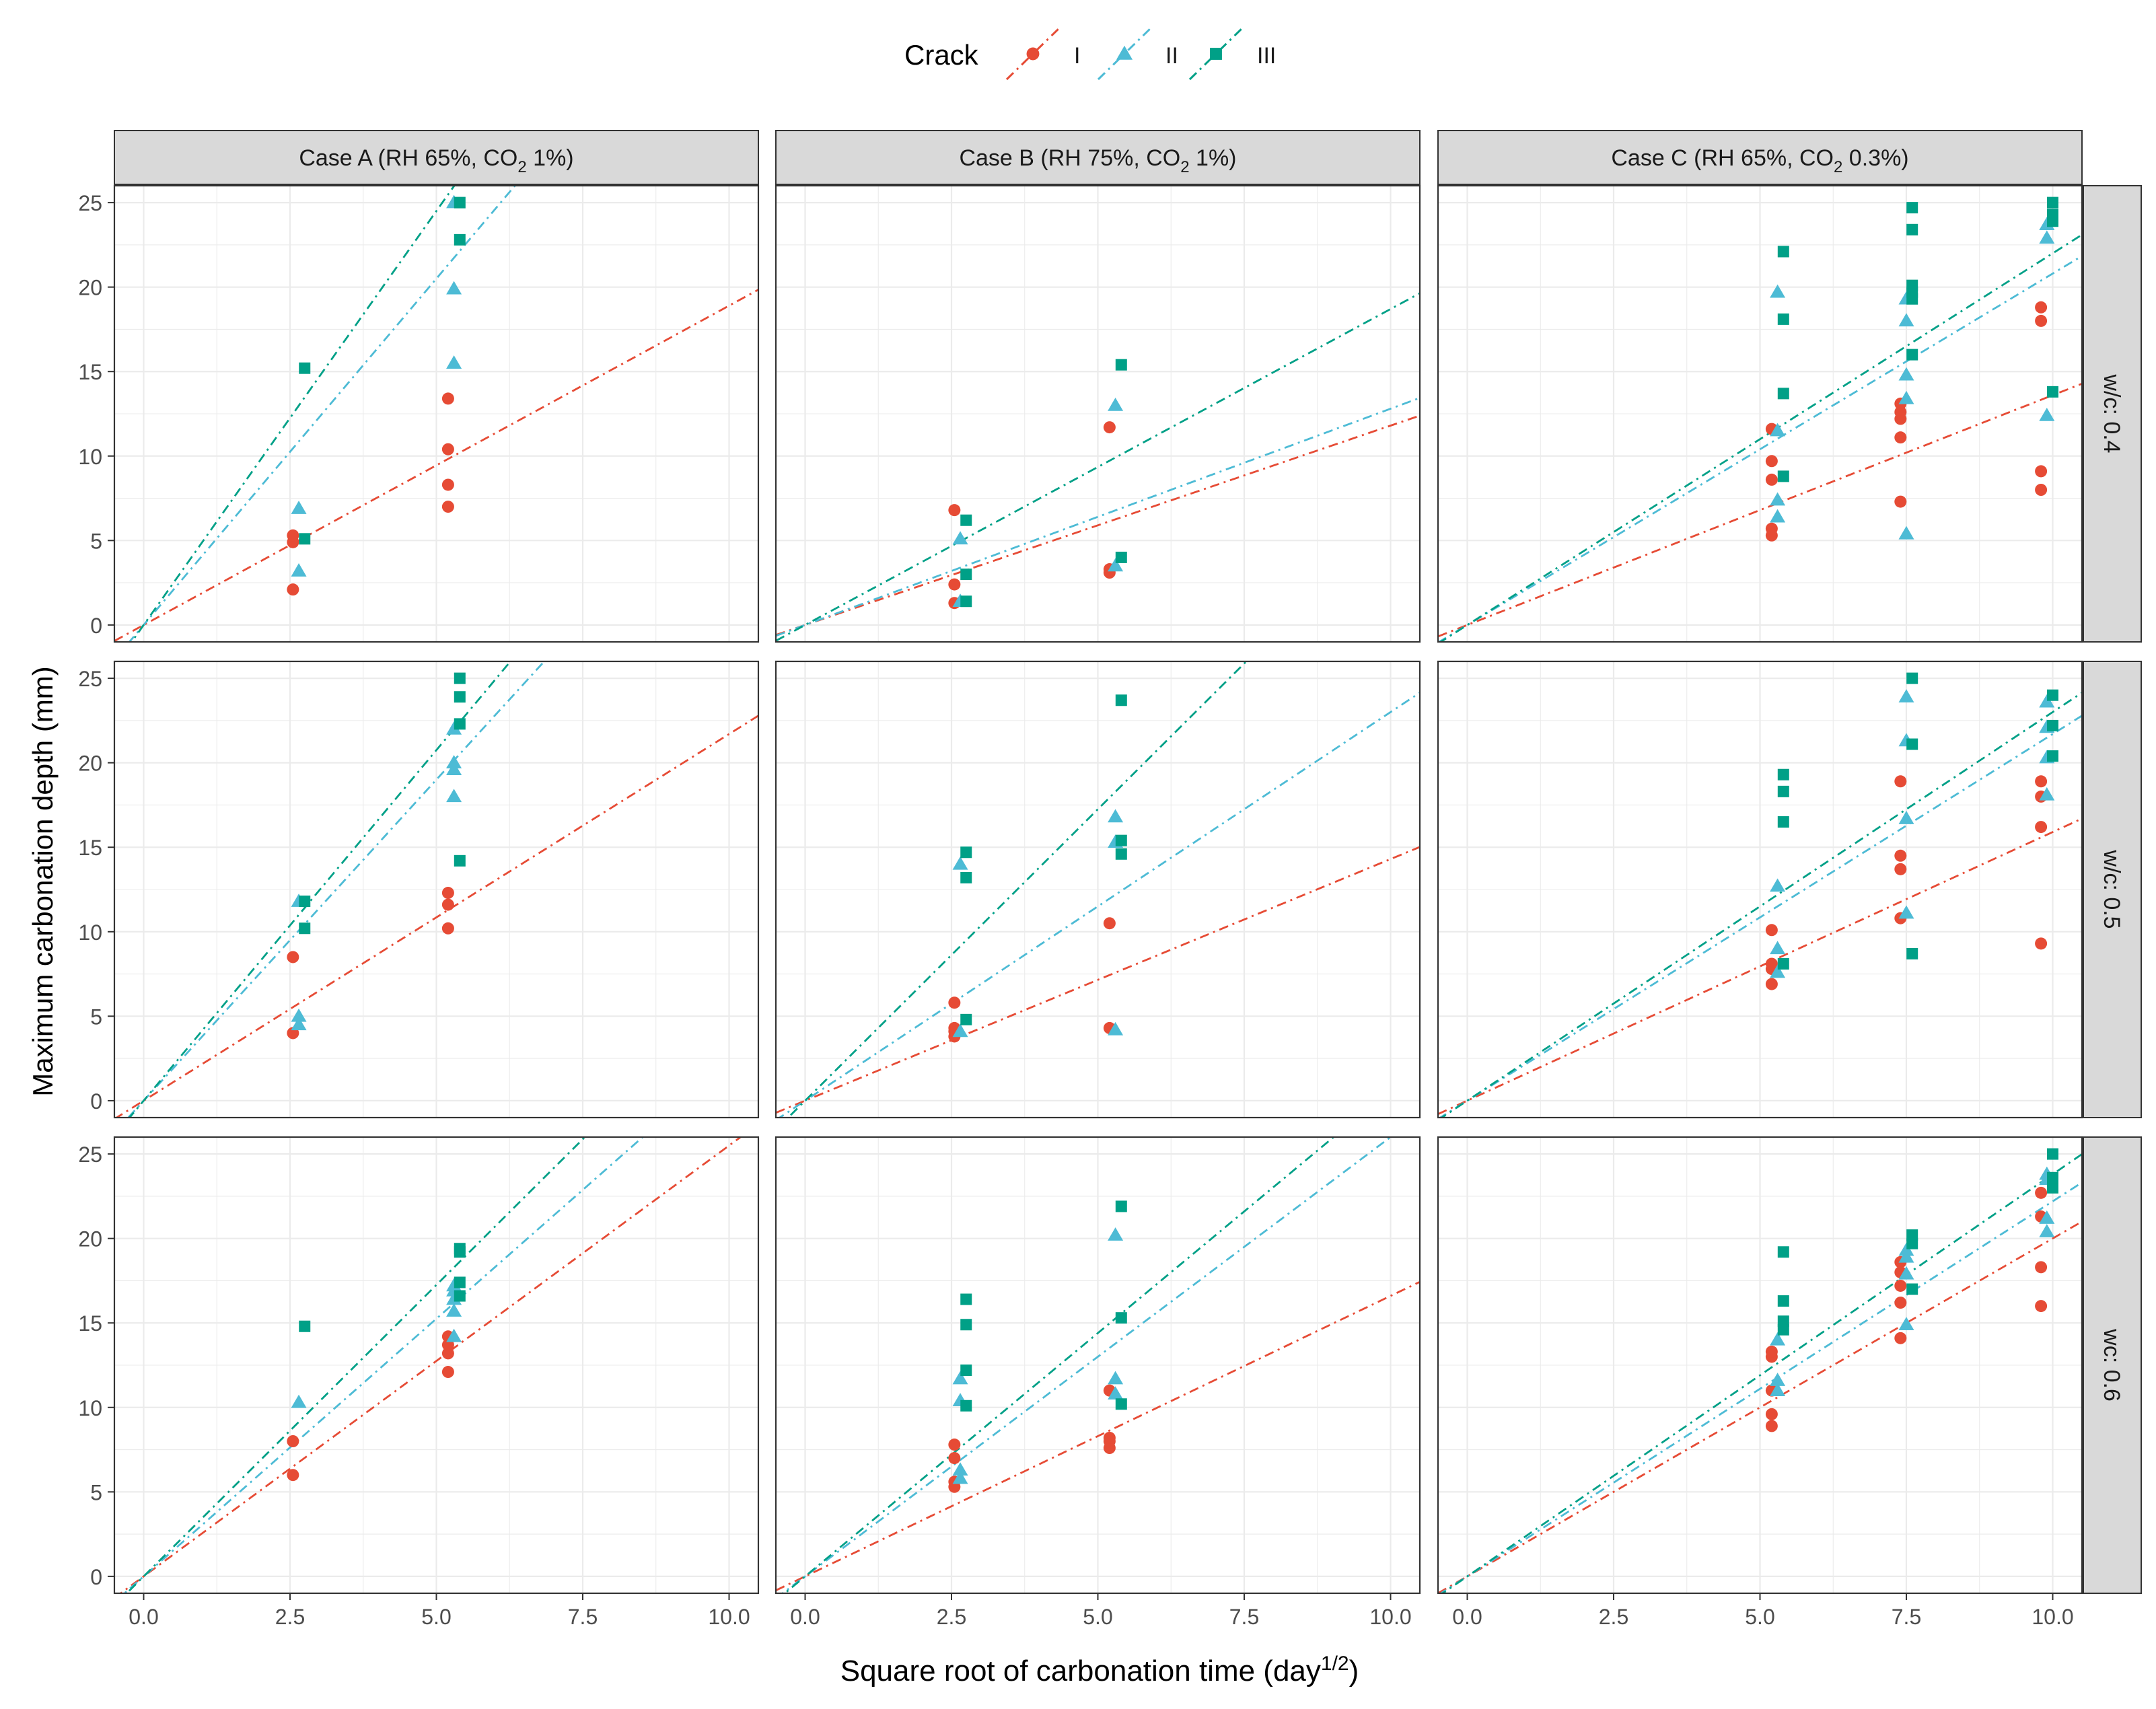 The image size is (2156, 1709). I want to click on legend-title: Crack, so click(941, 55).